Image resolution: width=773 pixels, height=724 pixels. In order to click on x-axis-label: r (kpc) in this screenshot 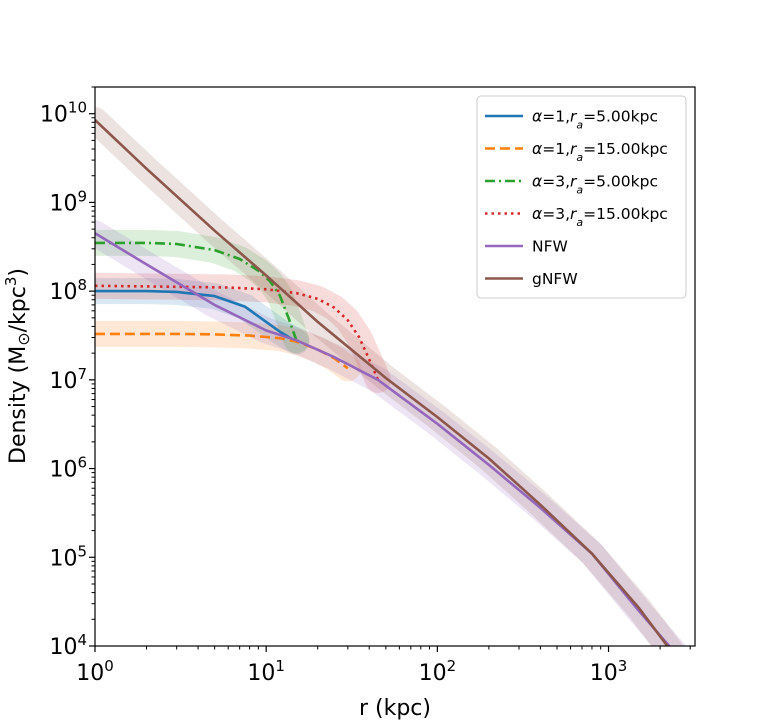, I will do `click(395, 708)`.